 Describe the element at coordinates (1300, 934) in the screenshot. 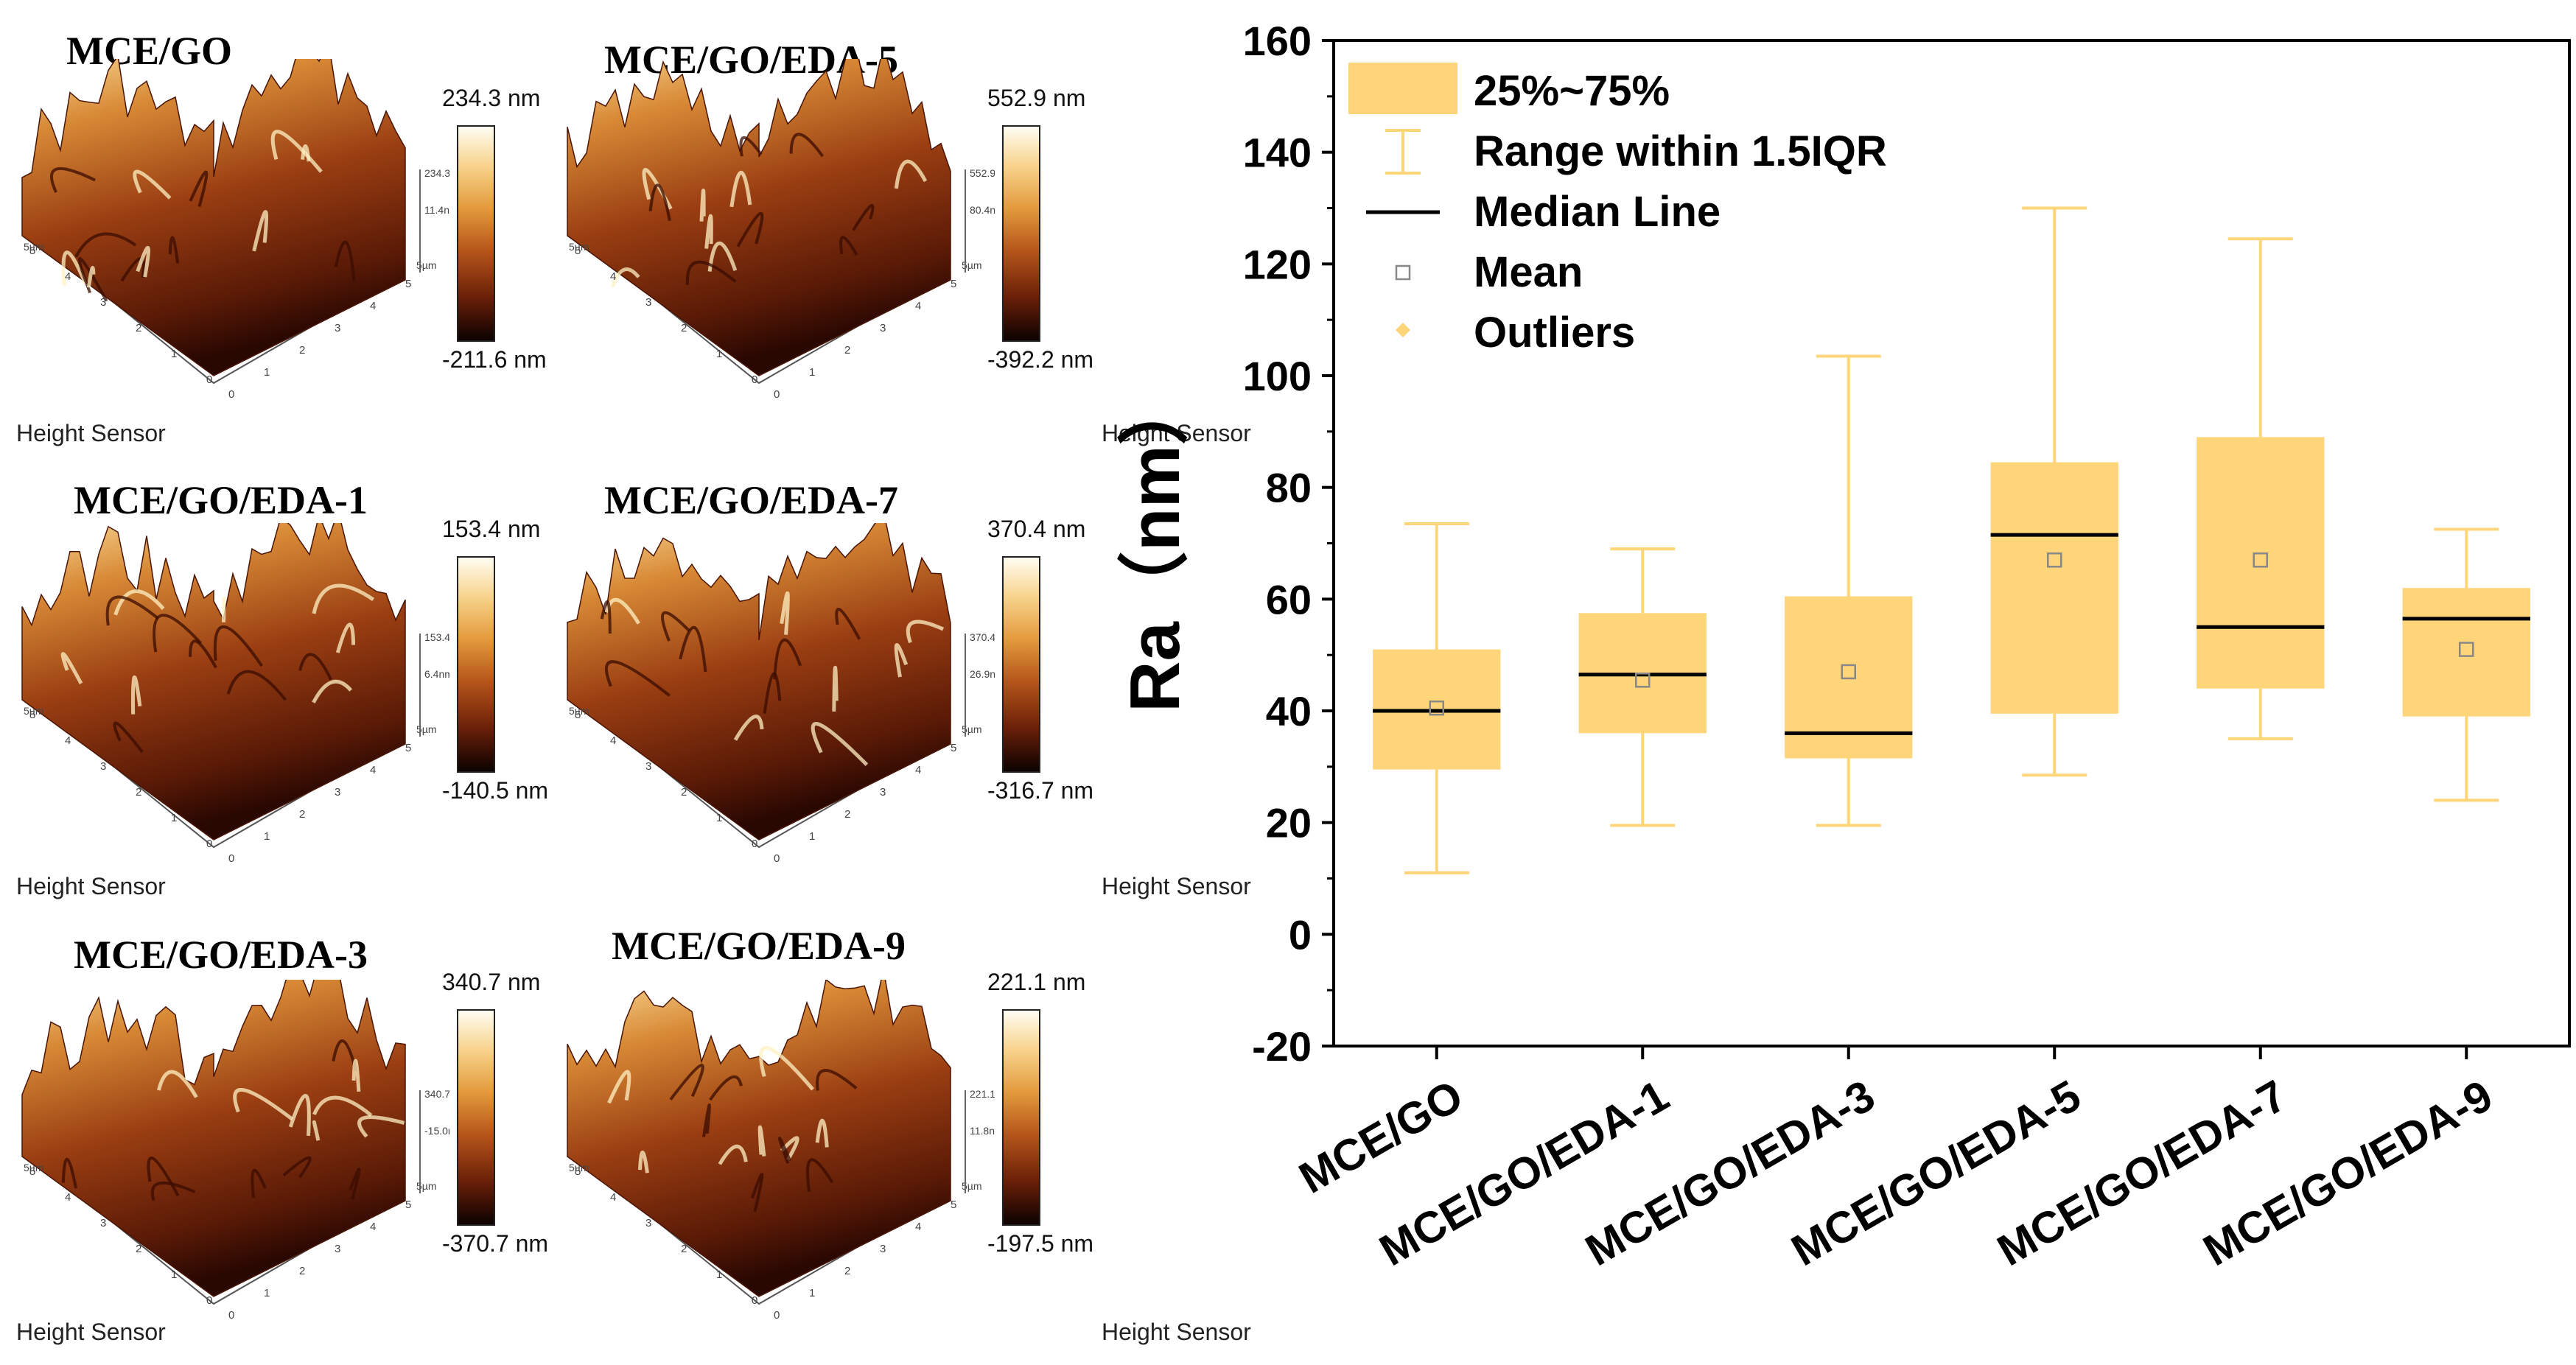

I see `y-tick-label: 0` at that location.